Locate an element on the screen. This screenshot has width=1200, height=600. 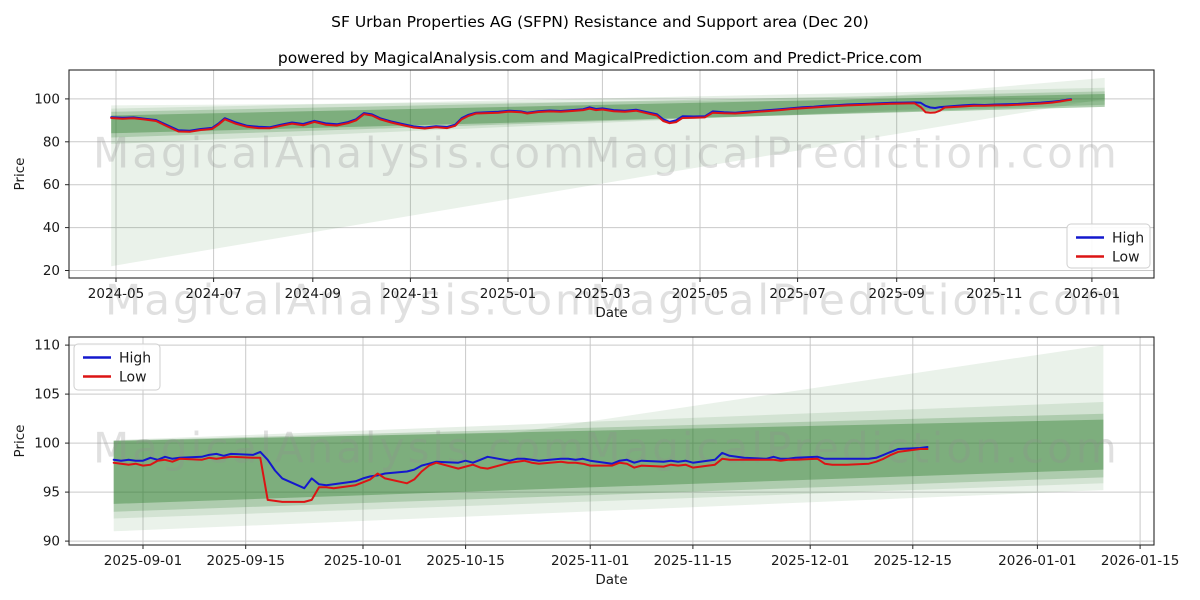
x-tick-label: 2025-12-01 is located at coordinates (810, 561).